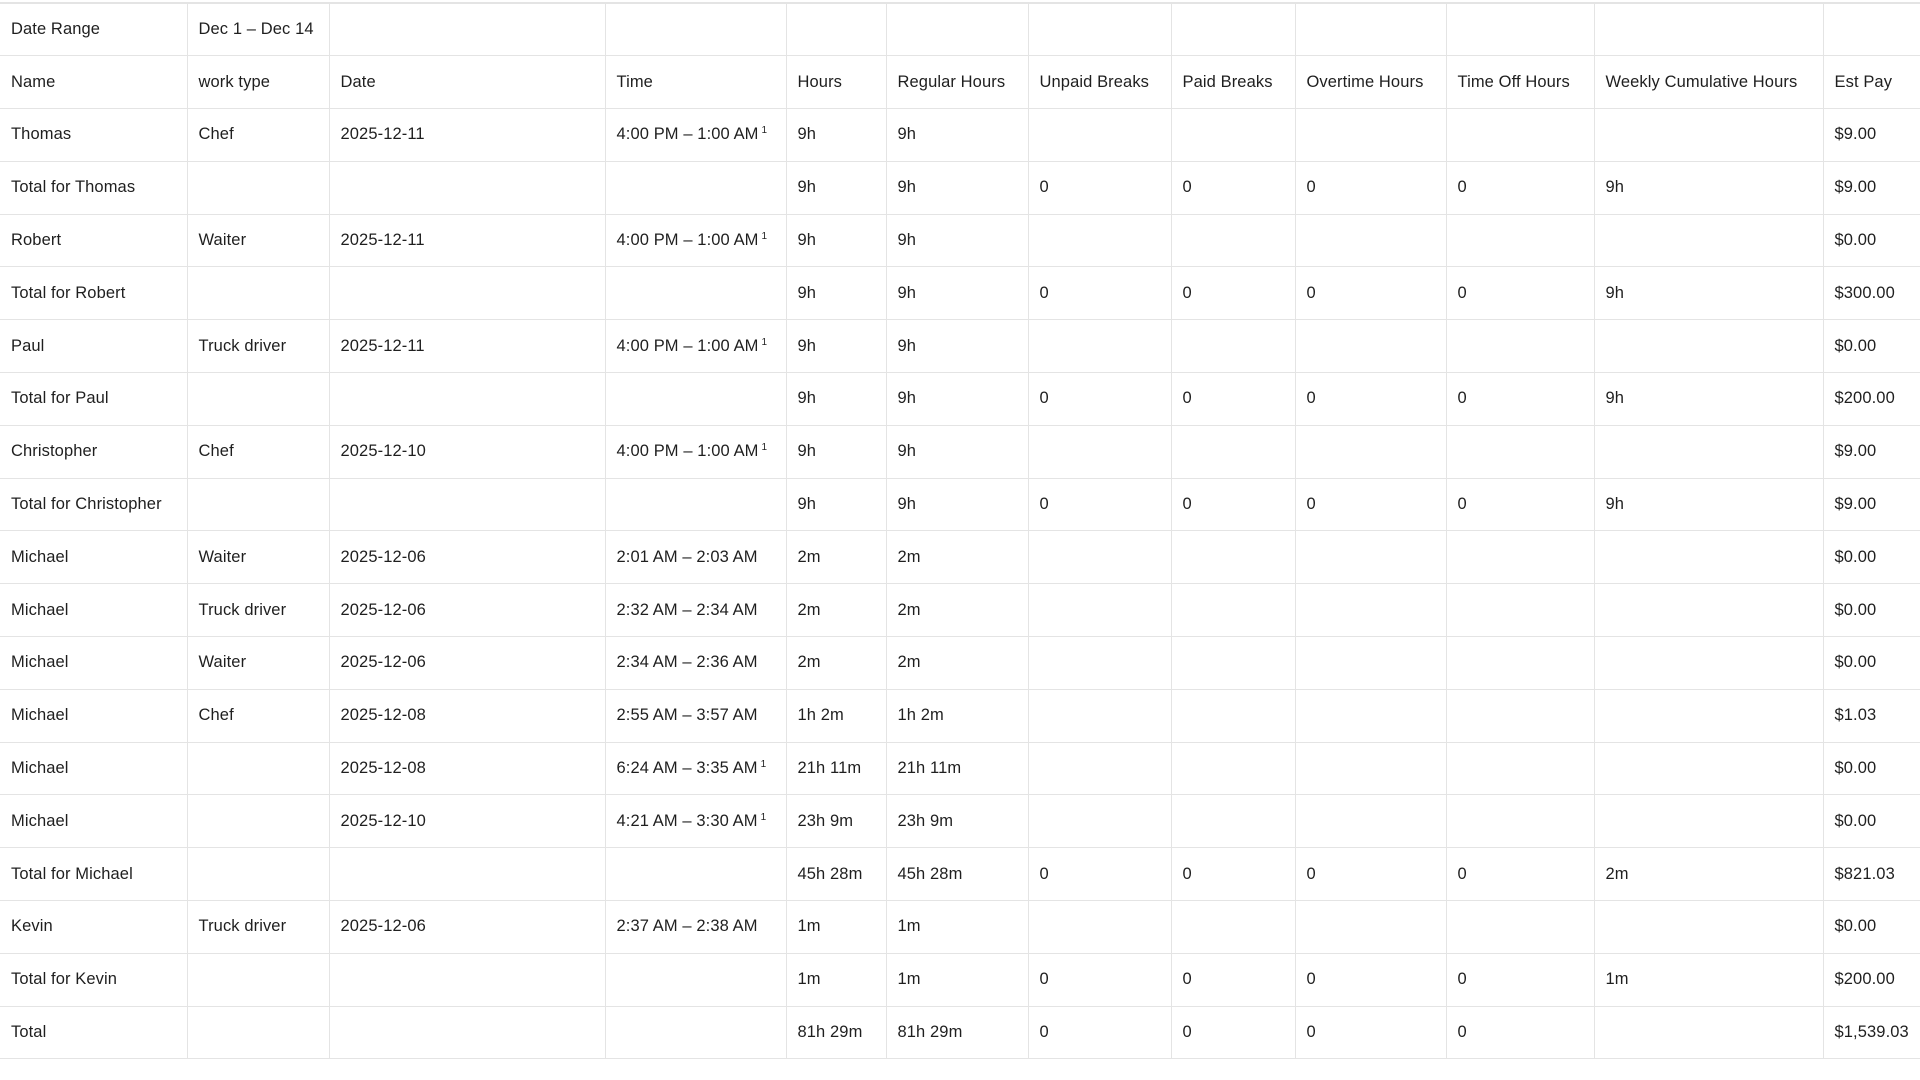  What do you see at coordinates (1233, 874) in the screenshot?
I see `cell-paid-breaks: 0` at bounding box center [1233, 874].